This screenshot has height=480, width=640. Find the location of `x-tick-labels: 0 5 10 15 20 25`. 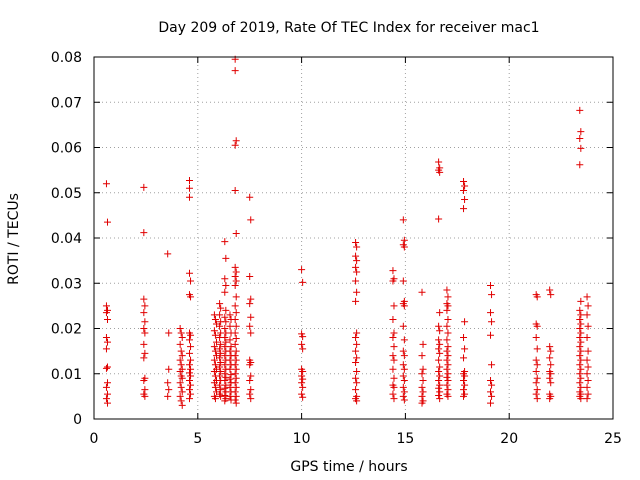

x-tick-labels: 0 5 10 15 20 25 is located at coordinates (356, 439).